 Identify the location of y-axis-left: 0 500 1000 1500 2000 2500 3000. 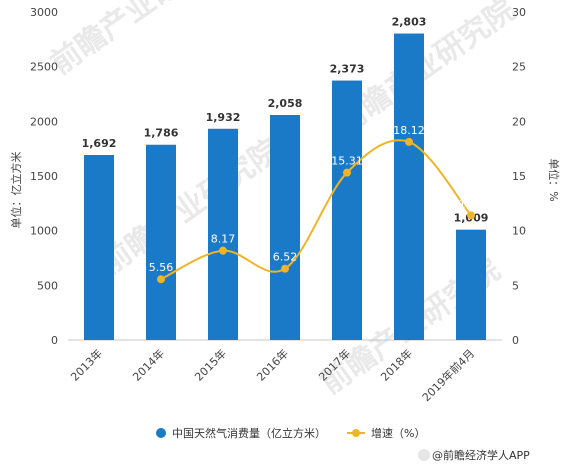
(44, 176).